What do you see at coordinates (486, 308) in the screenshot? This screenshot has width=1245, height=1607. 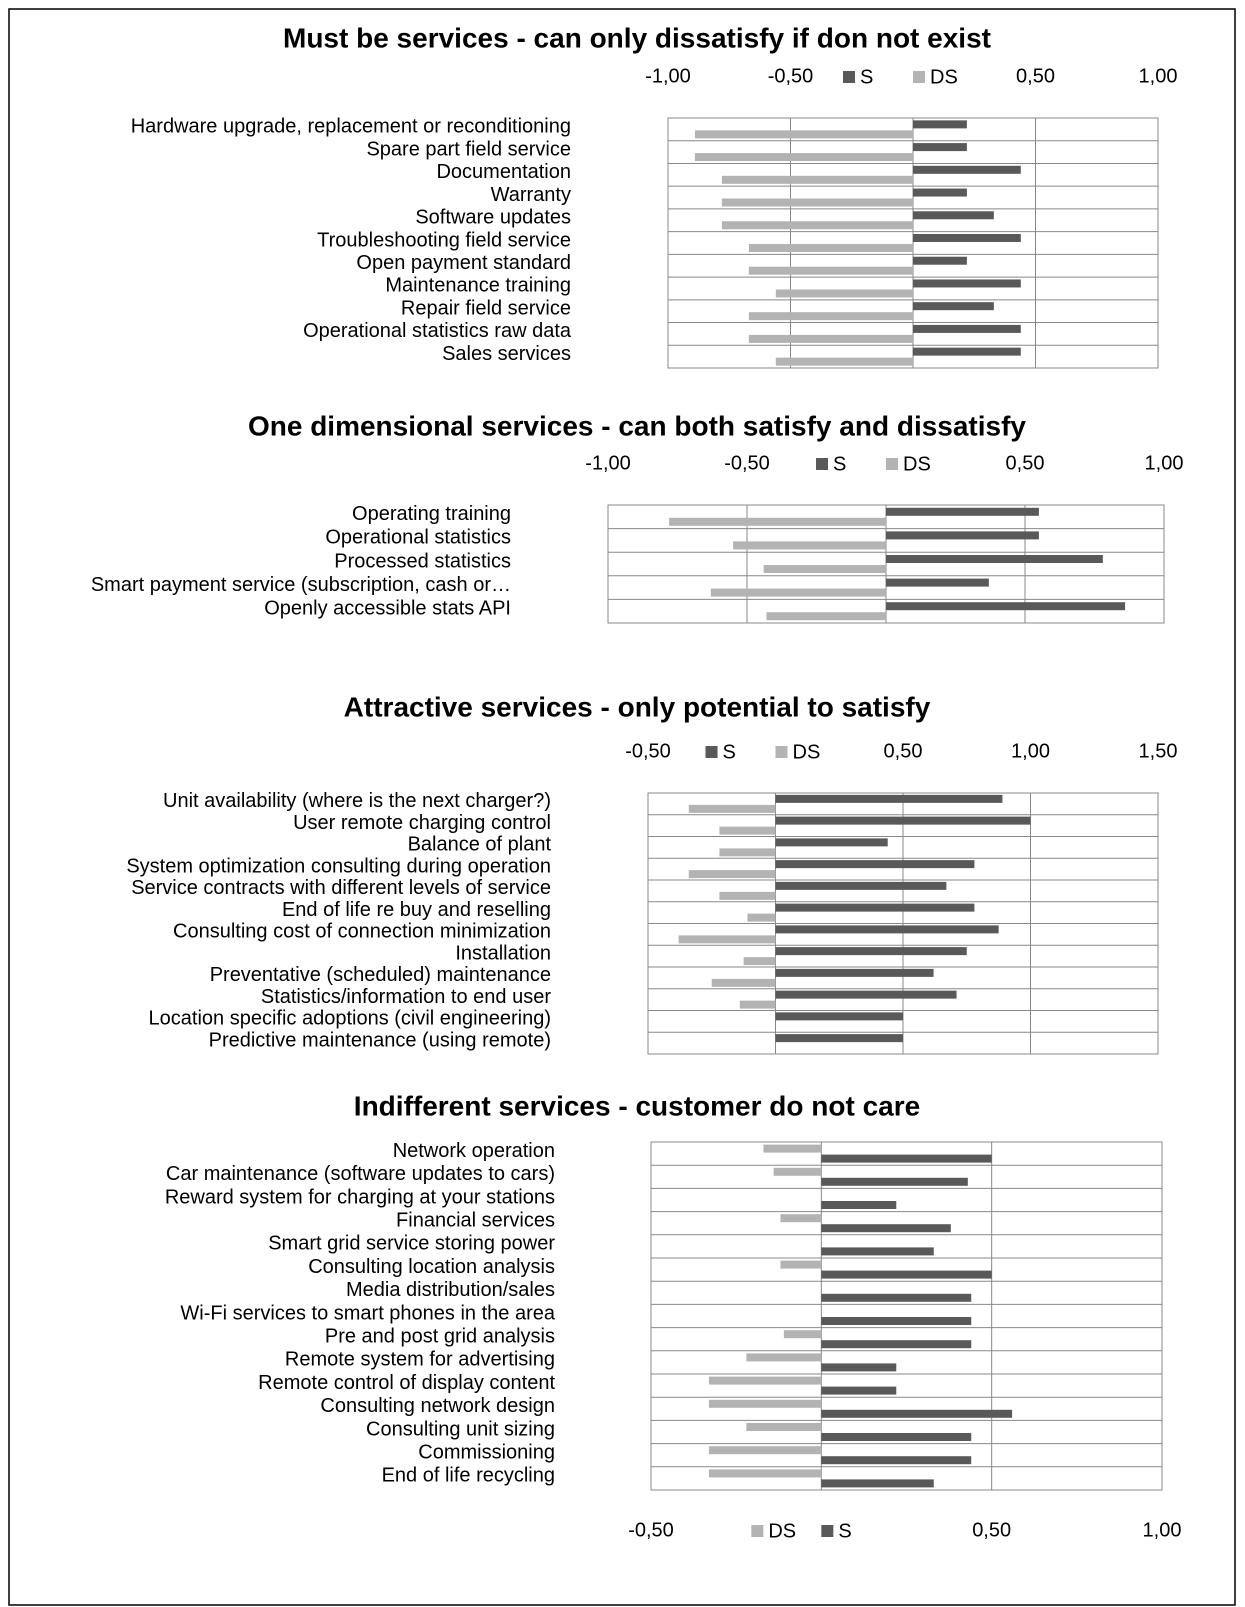 I see `category-label: Repair field service` at bounding box center [486, 308].